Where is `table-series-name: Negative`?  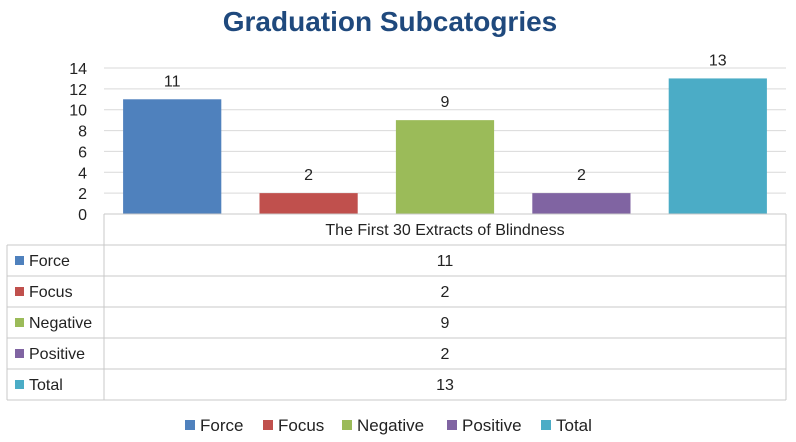
table-series-name: Negative is located at coordinates (60, 323).